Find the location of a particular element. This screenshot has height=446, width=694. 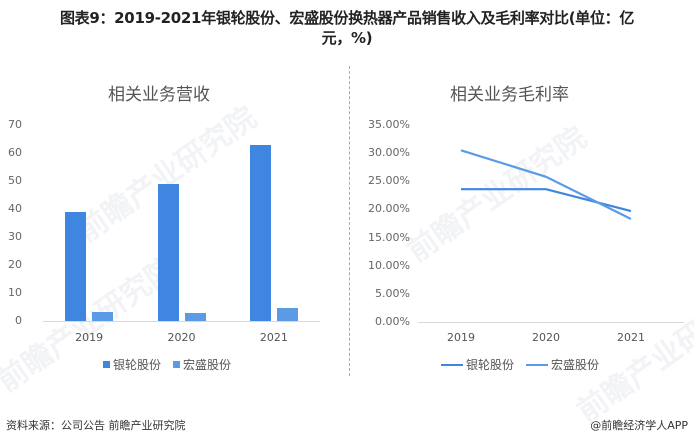

figure-title-line2: 元，%) is located at coordinates (347, 38).